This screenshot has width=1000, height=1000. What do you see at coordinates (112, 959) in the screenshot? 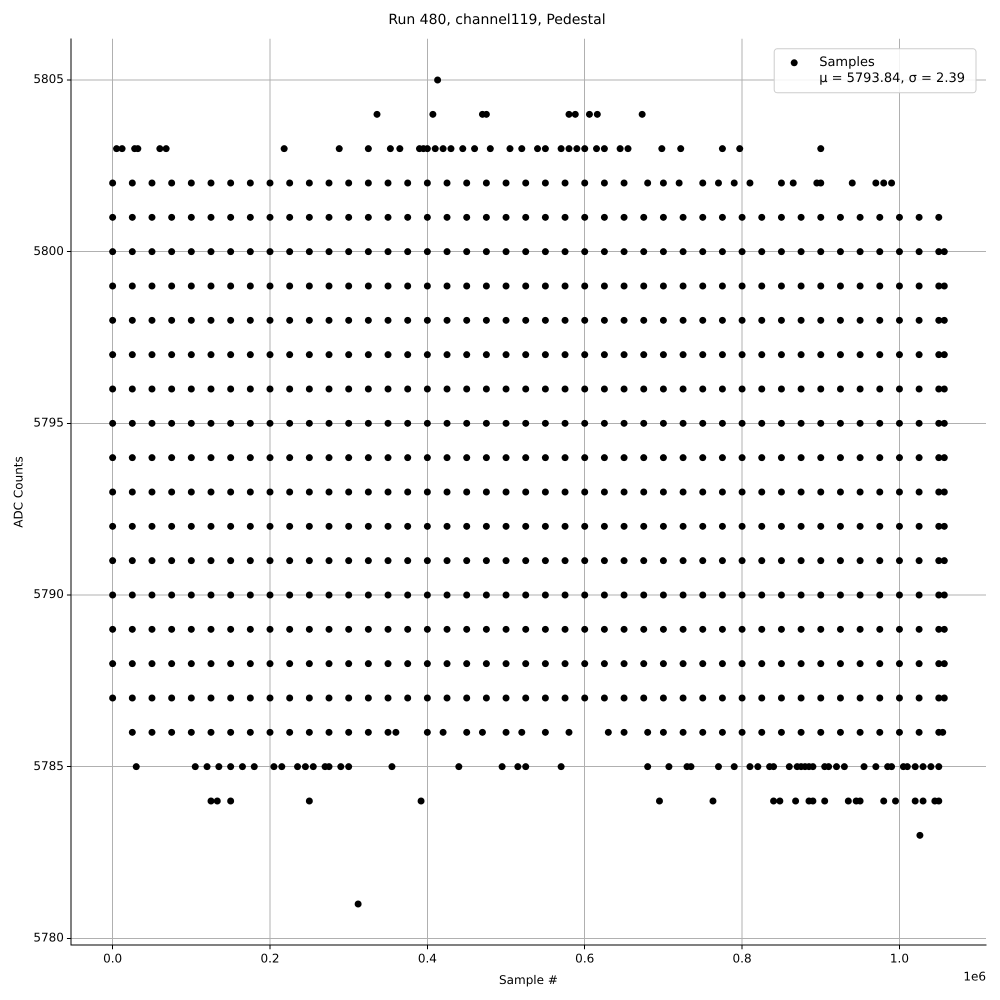
I see `x-tick-label: 0.0` at bounding box center [112, 959].